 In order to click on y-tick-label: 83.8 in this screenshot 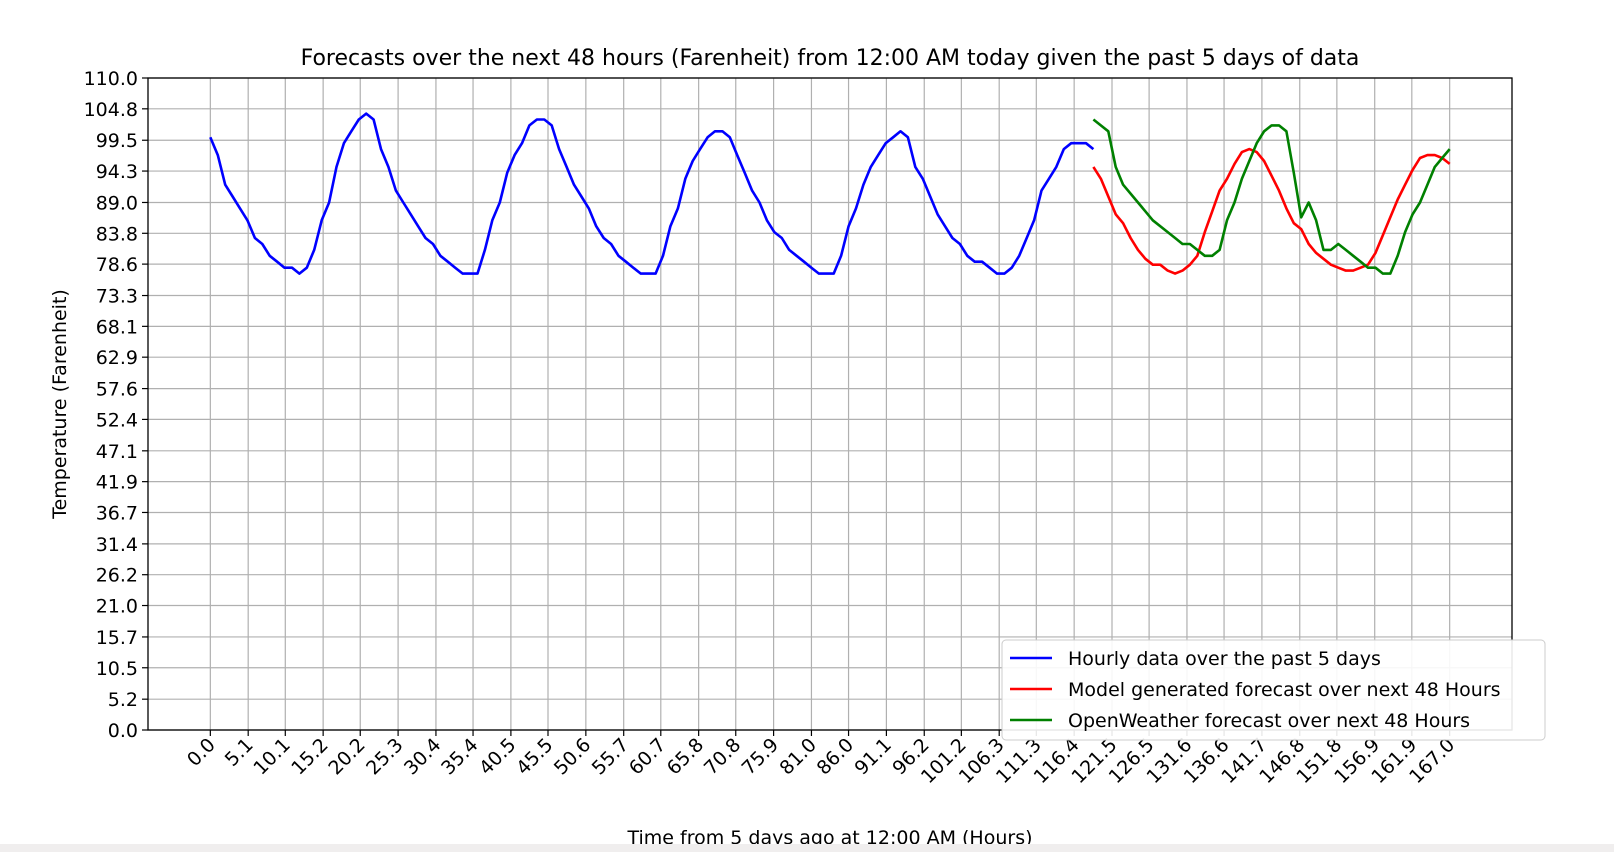, I will do `click(117, 234)`.